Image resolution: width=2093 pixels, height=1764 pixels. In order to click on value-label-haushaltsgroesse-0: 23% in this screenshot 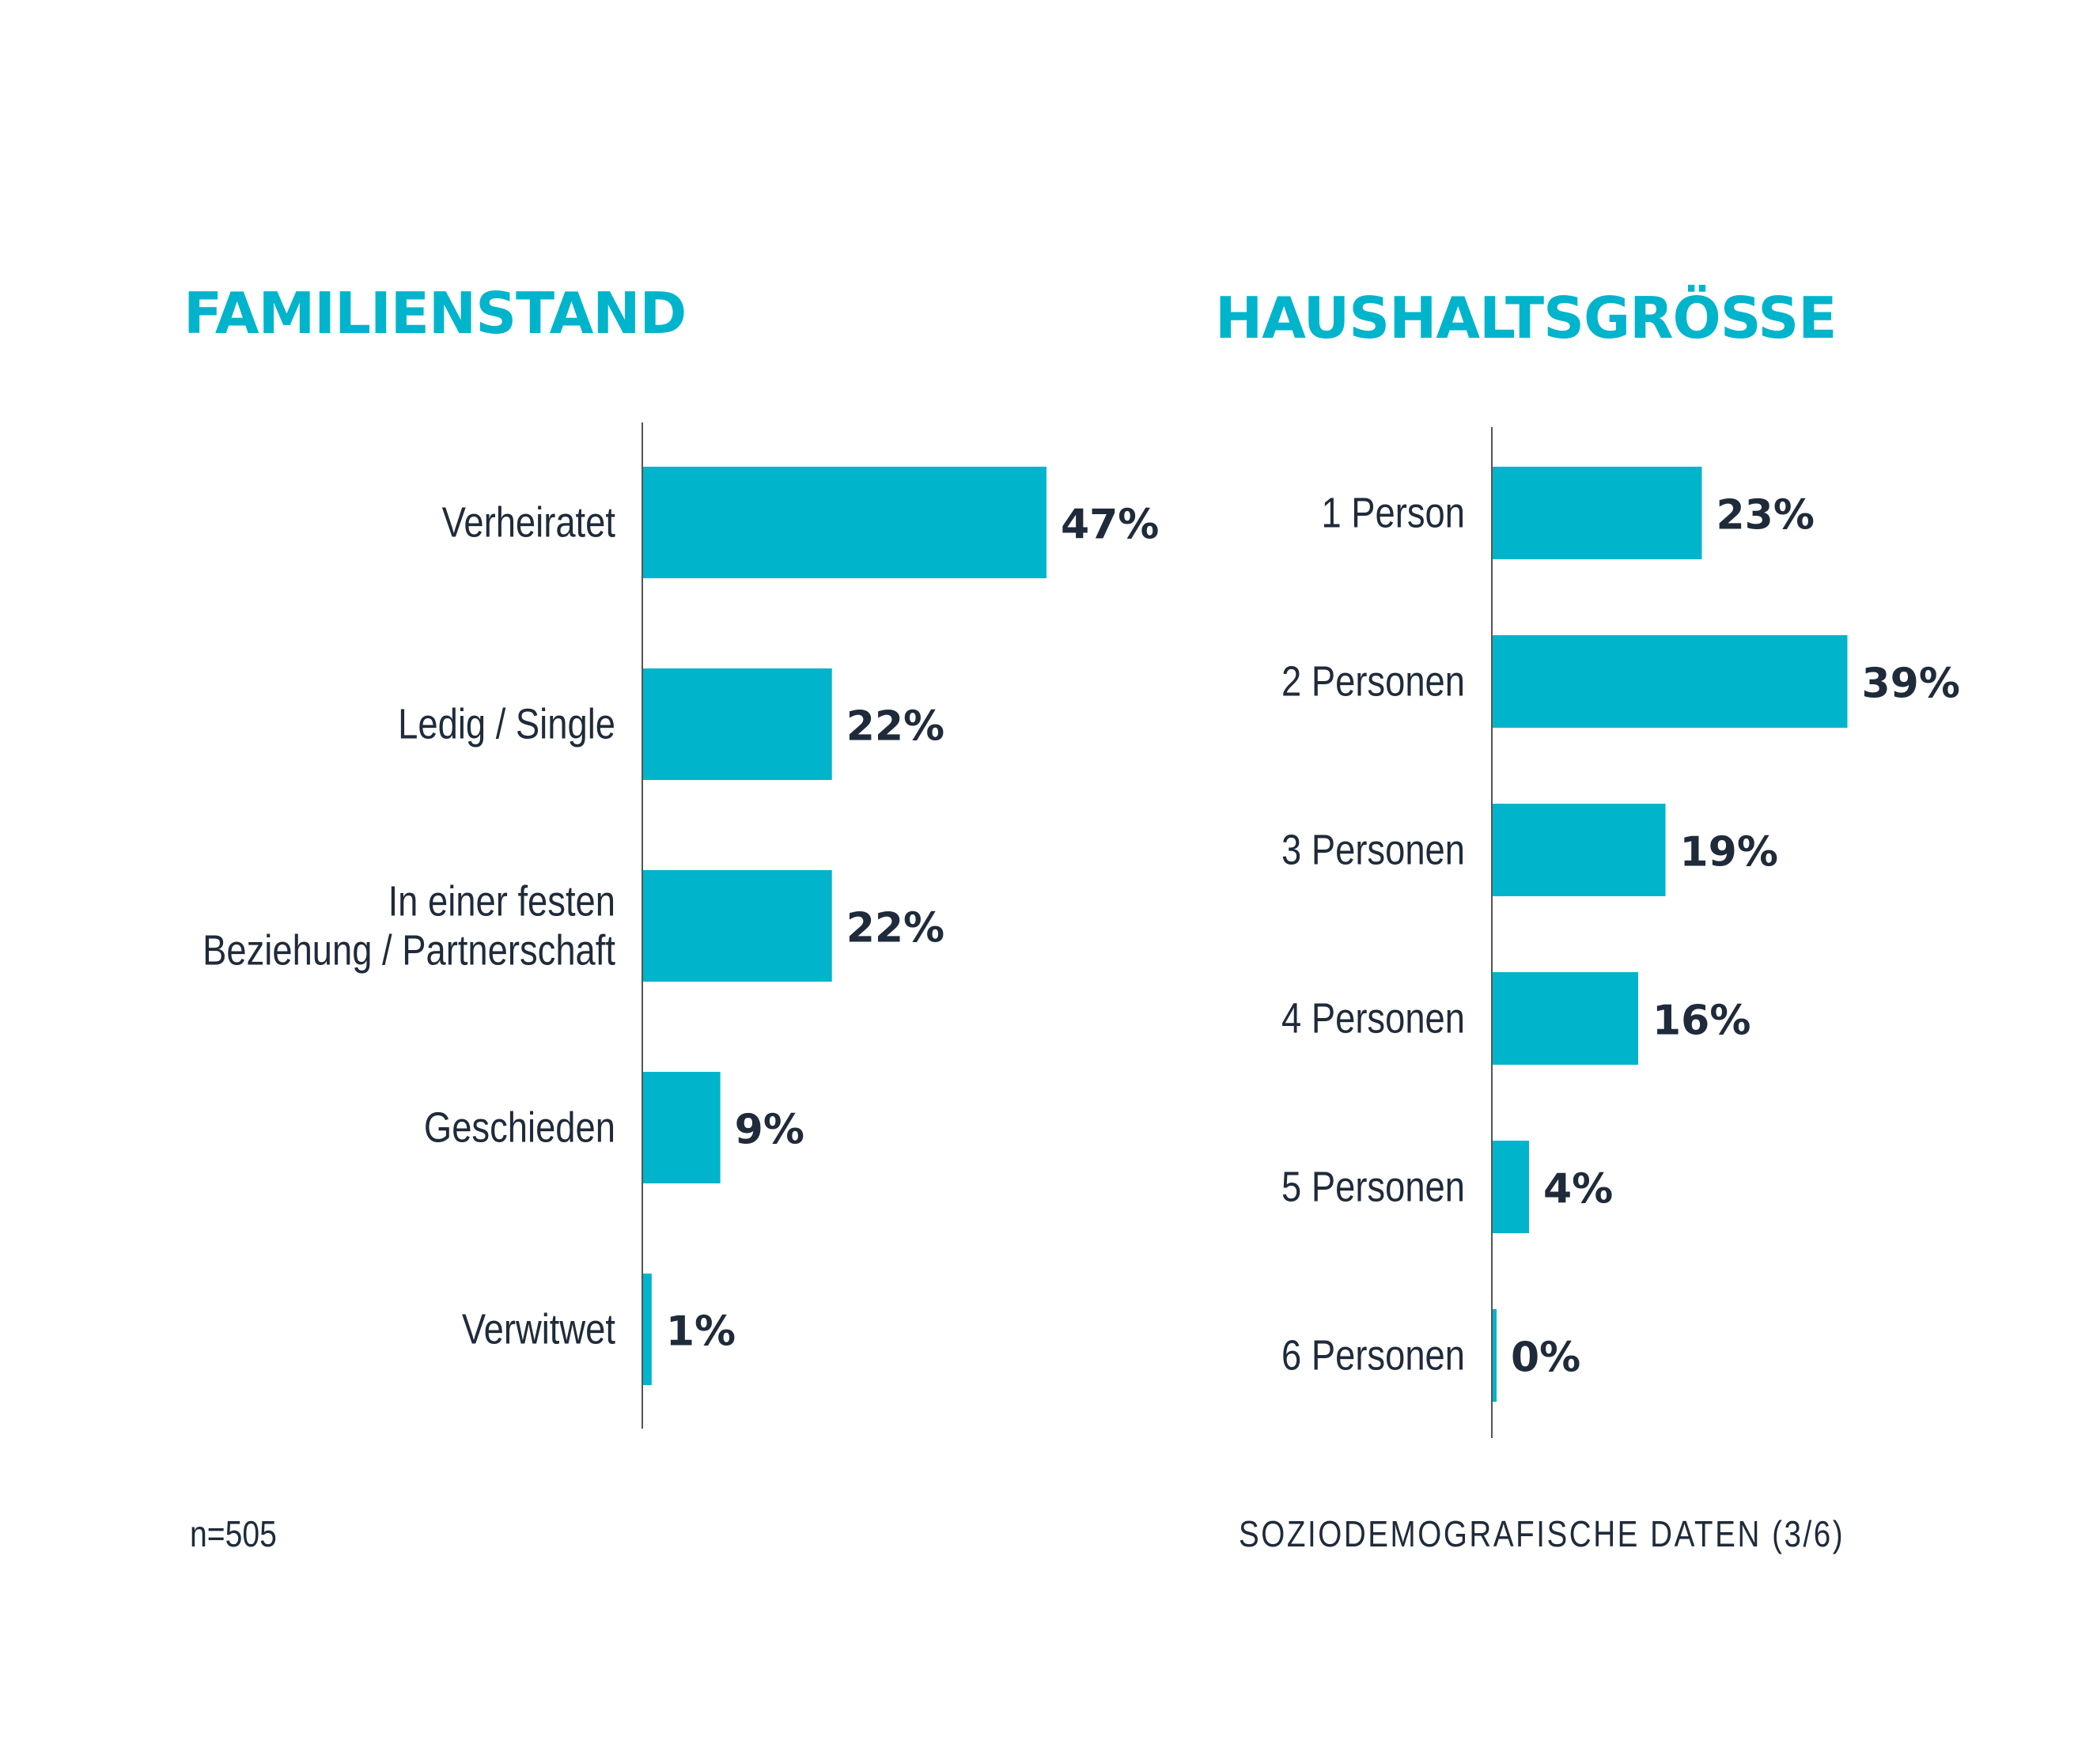, I will do `click(1766, 515)`.